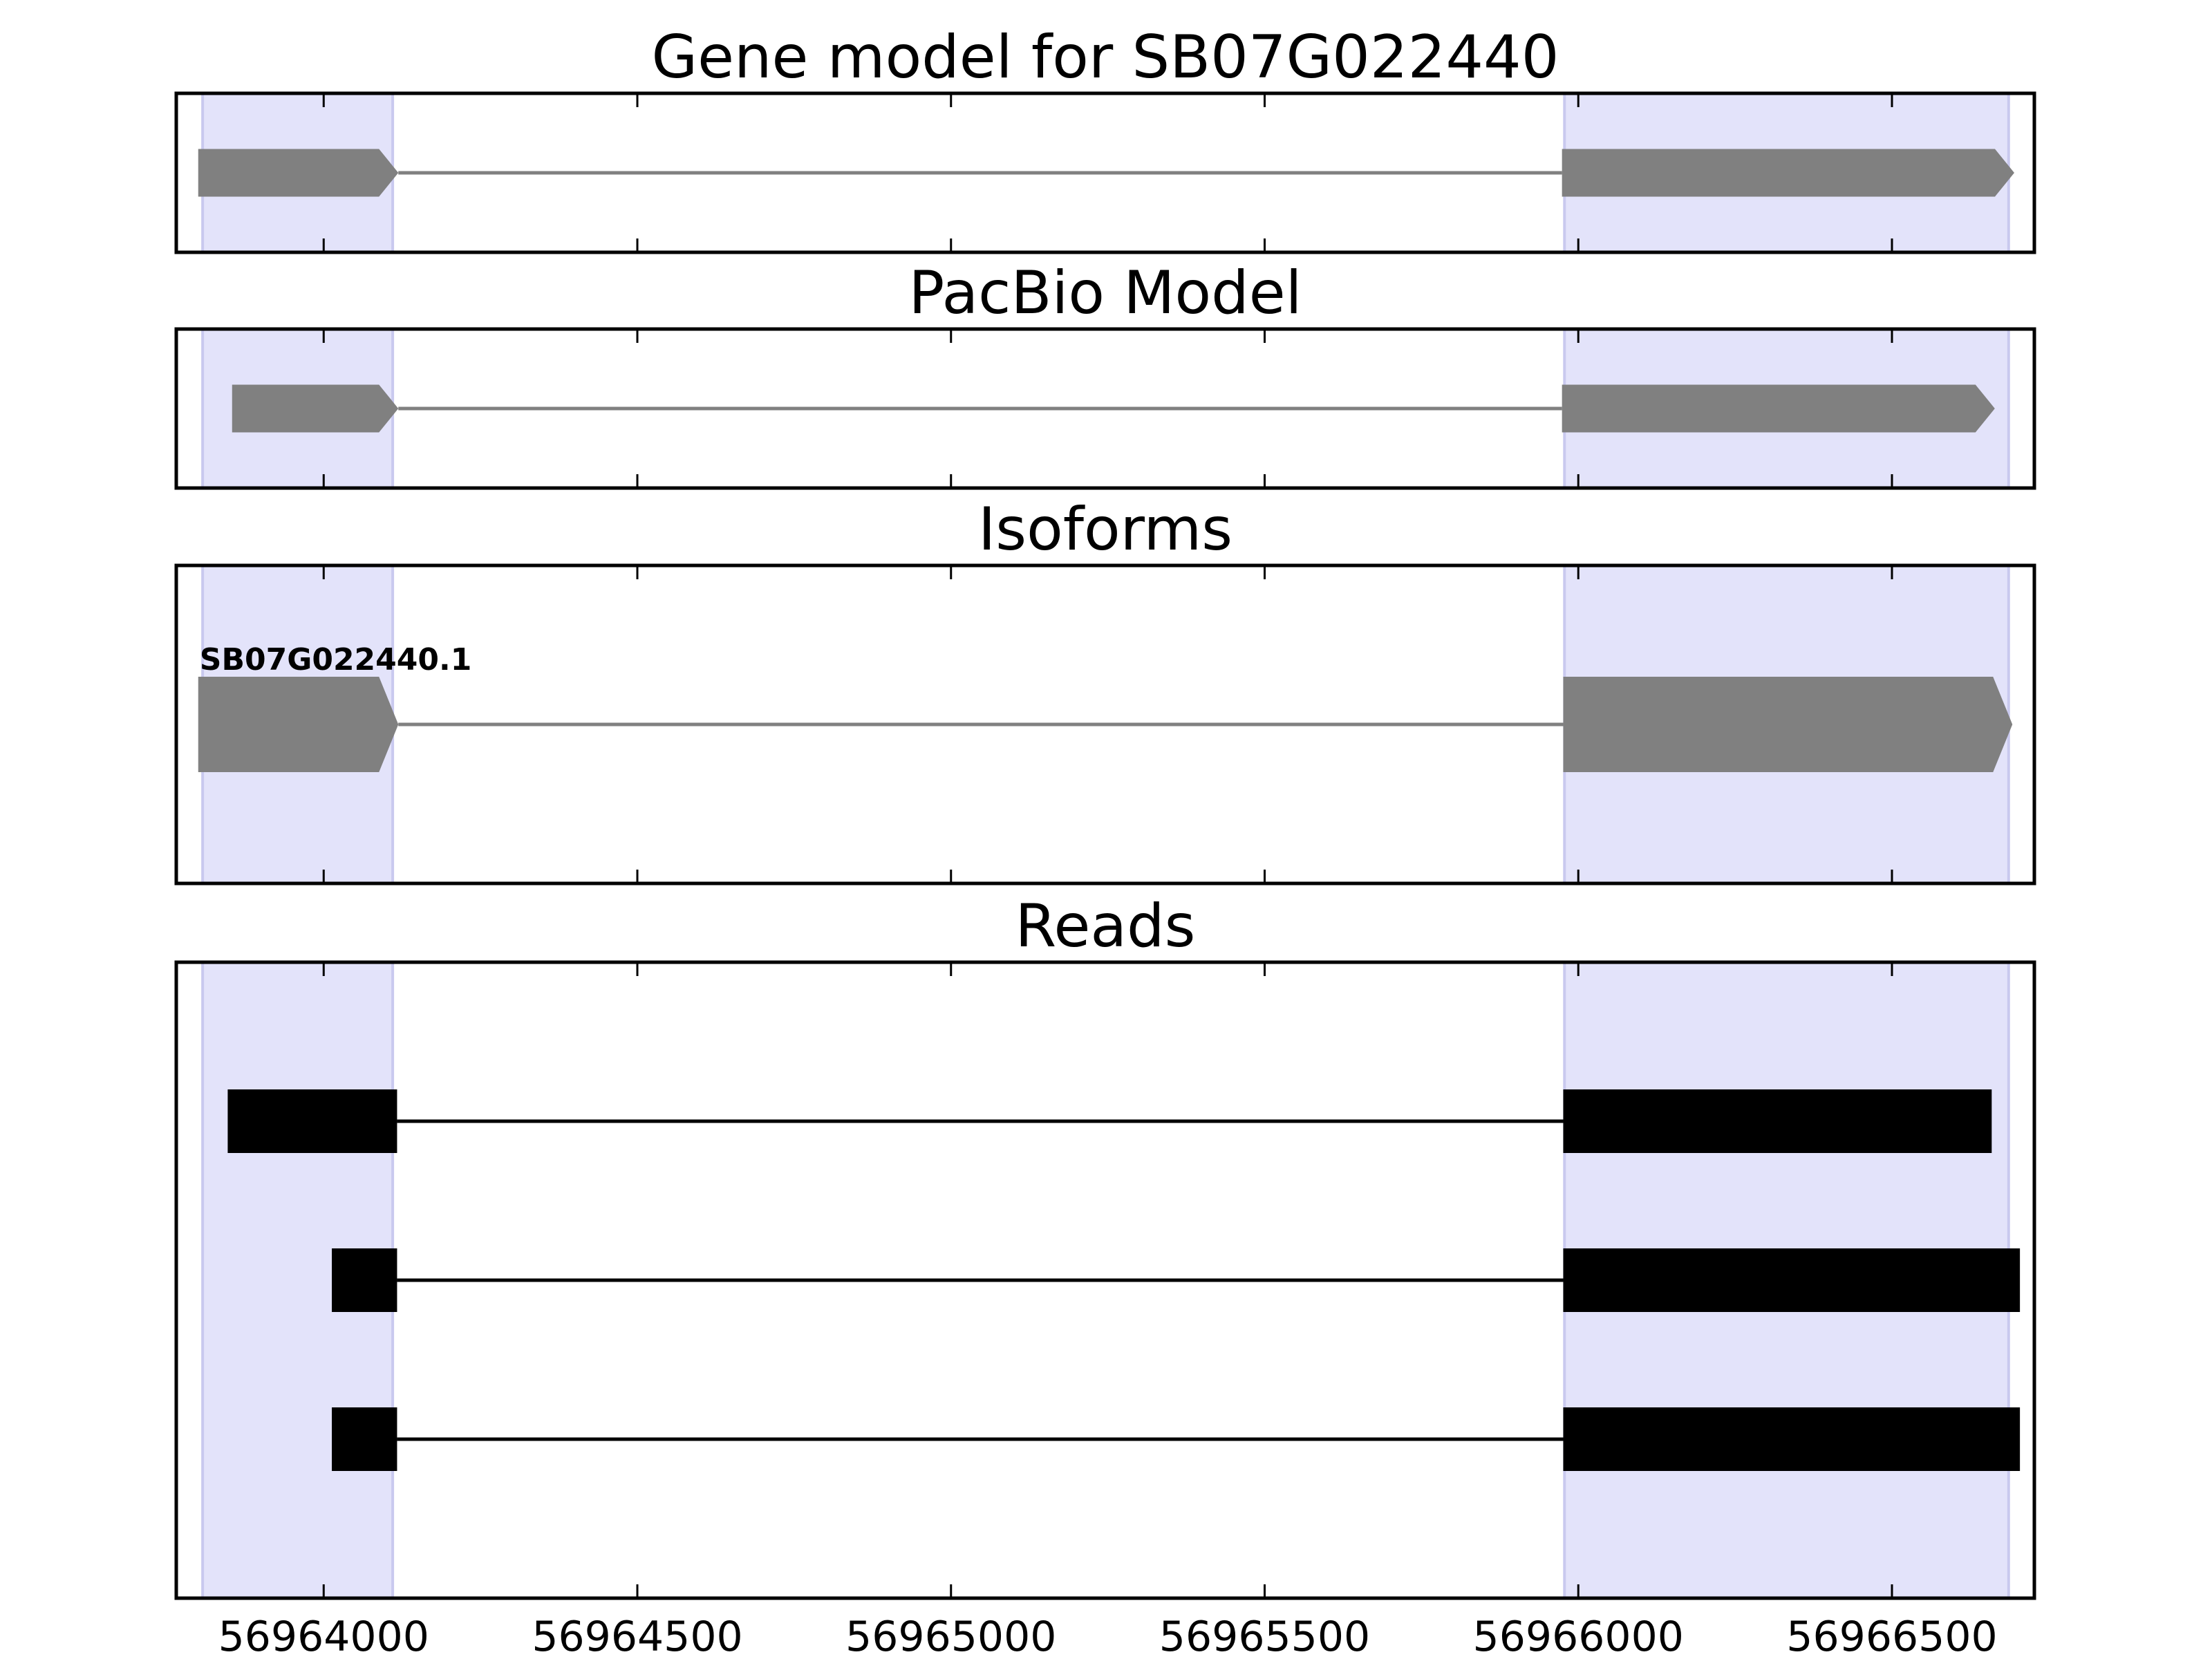  Describe the element at coordinates (336, 659) in the screenshot. I see `isoform-label: SB07G022440.1` at that location.